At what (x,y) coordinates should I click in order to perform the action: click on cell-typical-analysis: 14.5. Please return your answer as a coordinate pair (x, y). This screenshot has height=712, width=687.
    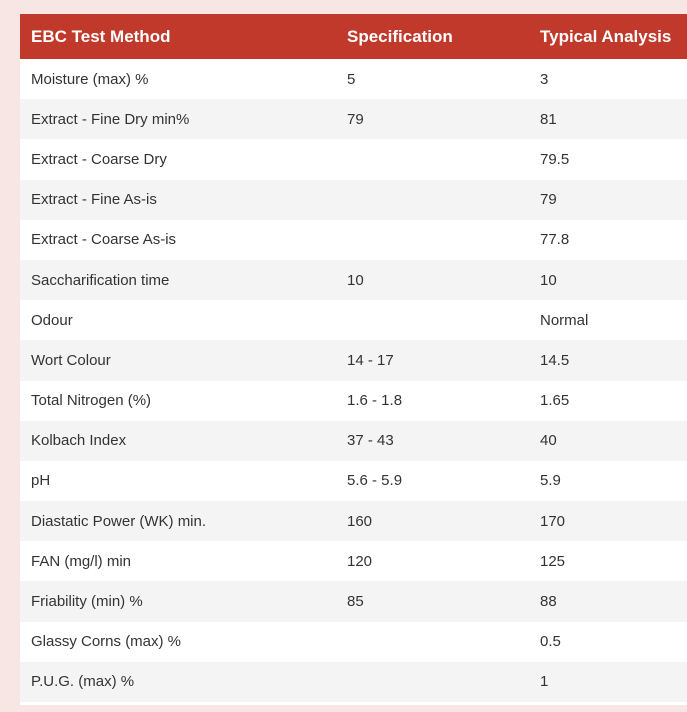
    Looking at the image, I should click on (555, 360).